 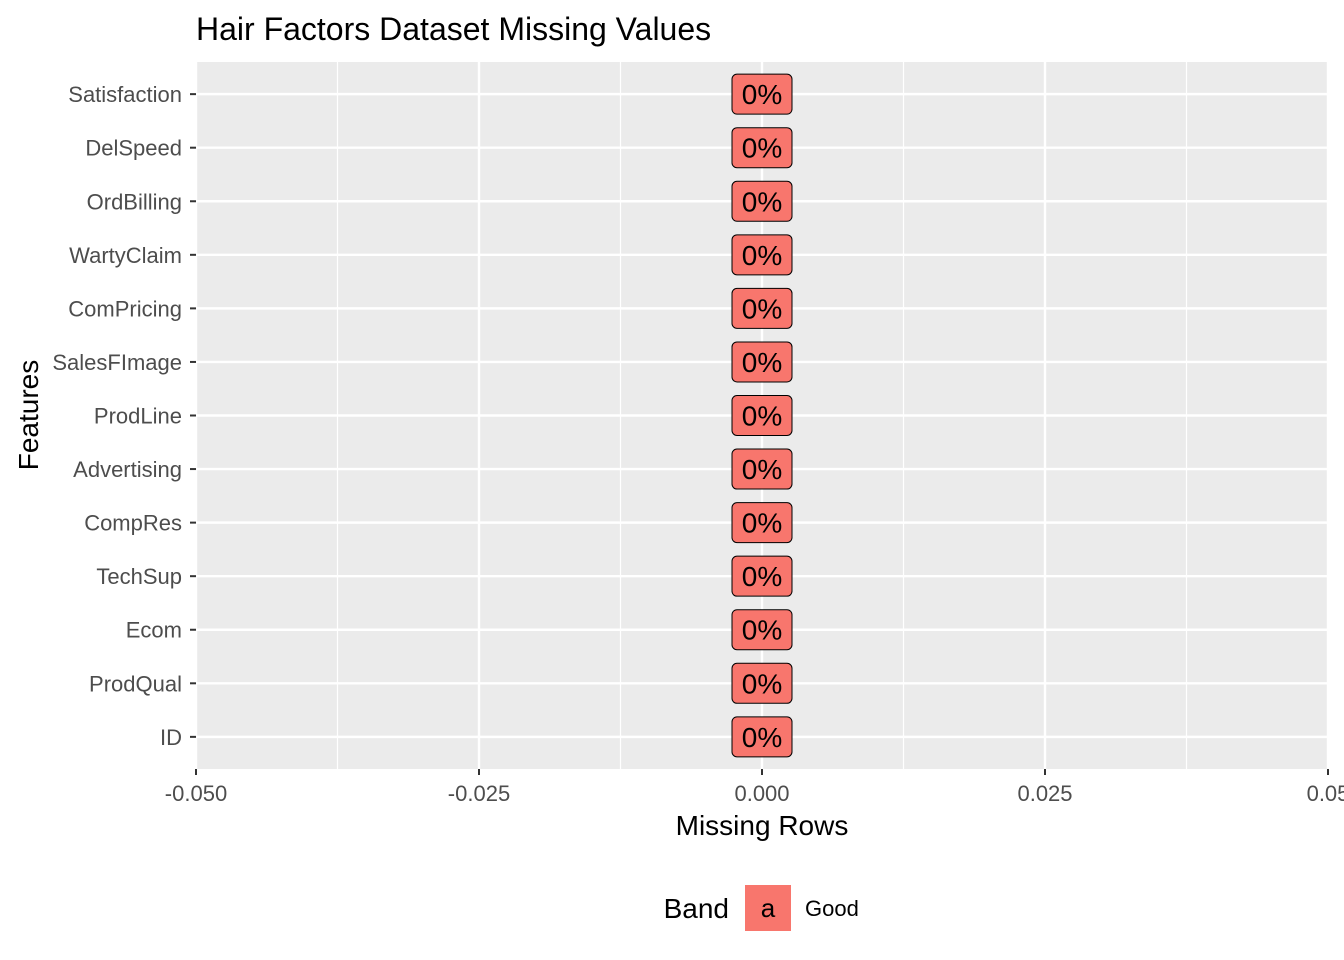 I want to click on y-axis-title: Features, so click(x=28, y=415).